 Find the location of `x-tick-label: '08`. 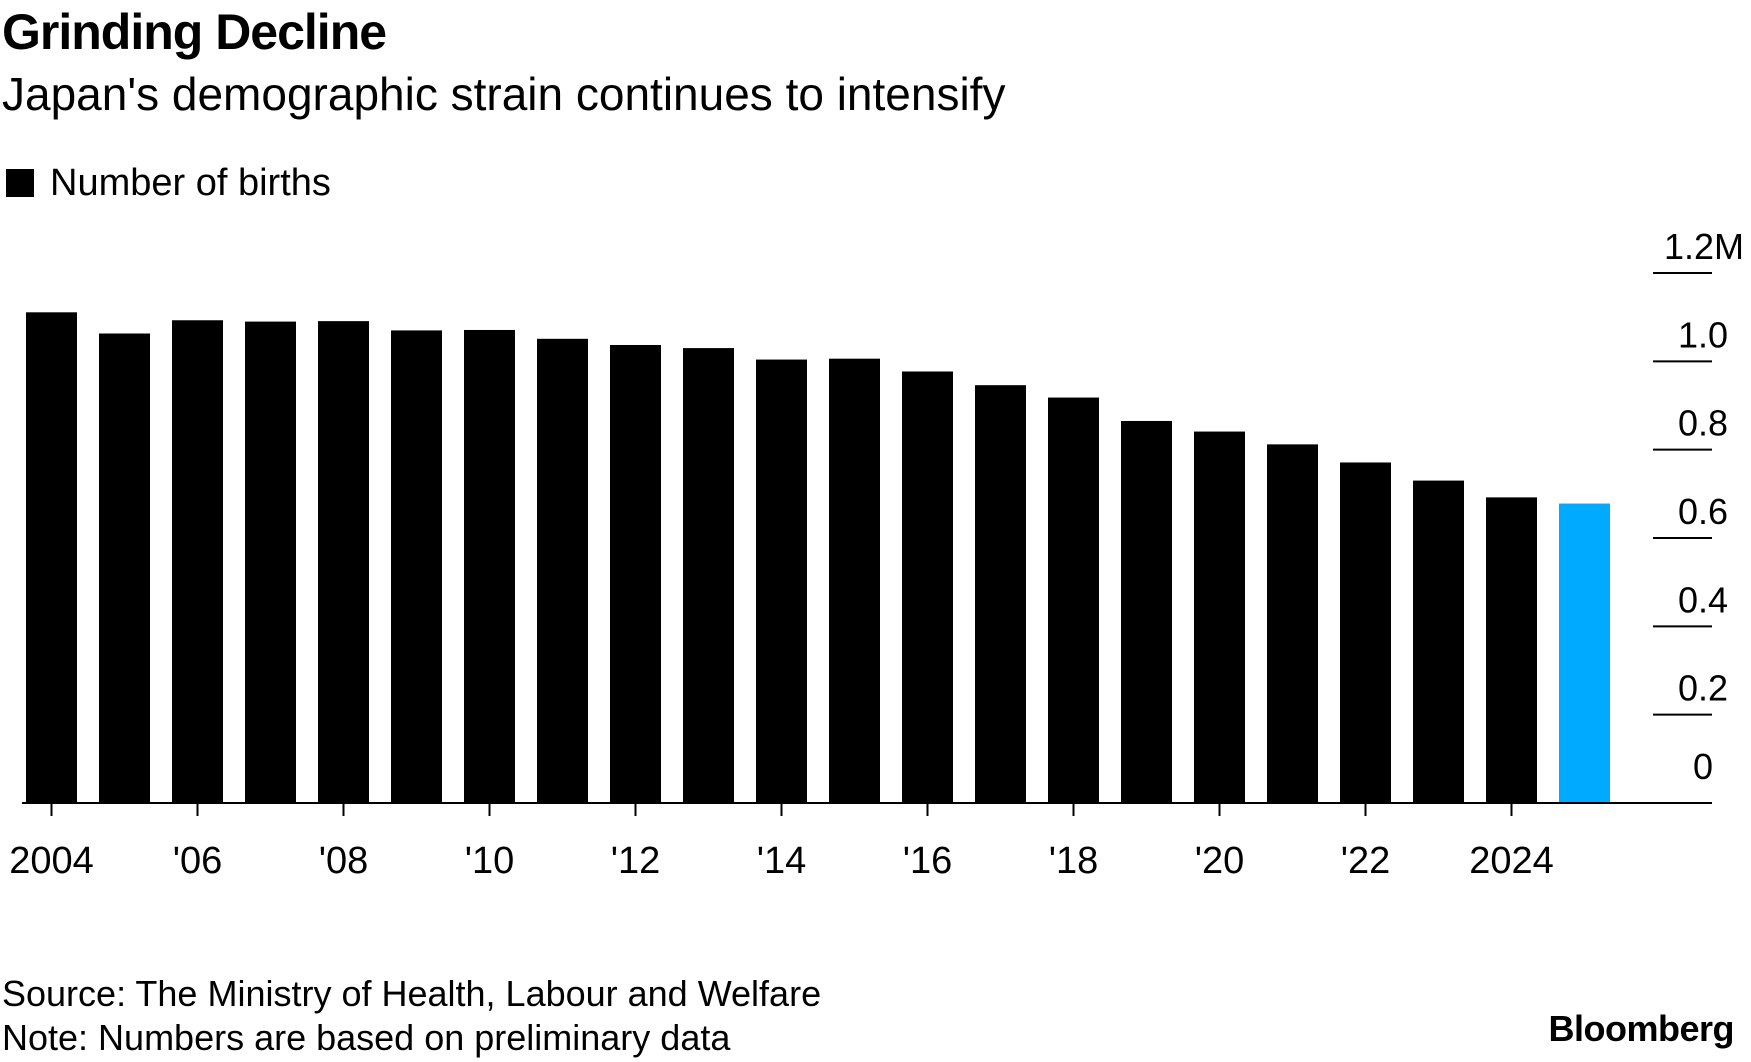

x-tick-label: '08 is located at coordinates (344, 861).